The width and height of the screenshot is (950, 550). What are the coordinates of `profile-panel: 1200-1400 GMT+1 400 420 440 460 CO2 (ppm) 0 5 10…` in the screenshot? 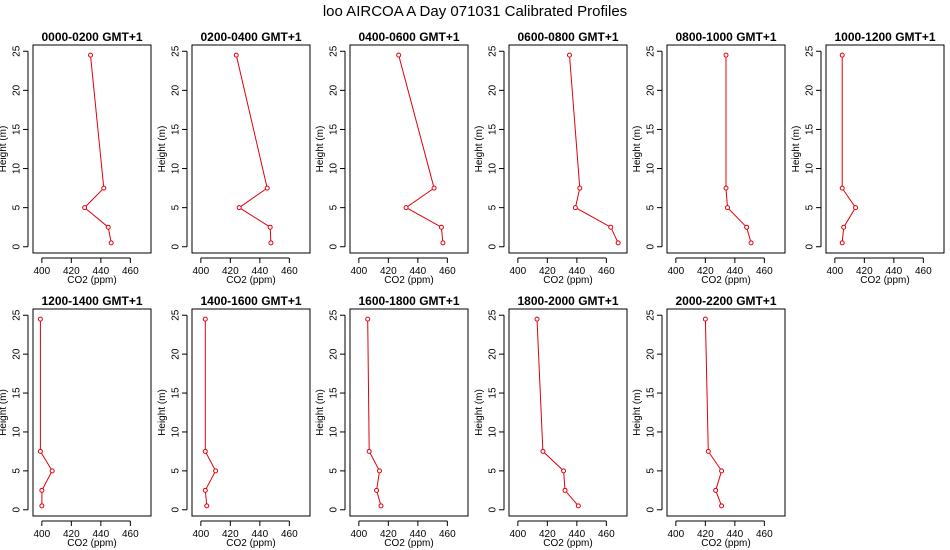 It's located at (76, 421).